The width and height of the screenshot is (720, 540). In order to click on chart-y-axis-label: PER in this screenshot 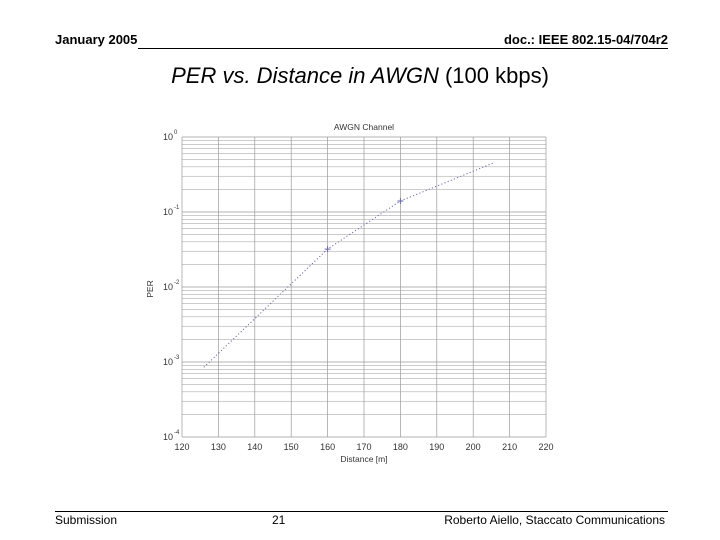, I will do `click(150, 288)`.